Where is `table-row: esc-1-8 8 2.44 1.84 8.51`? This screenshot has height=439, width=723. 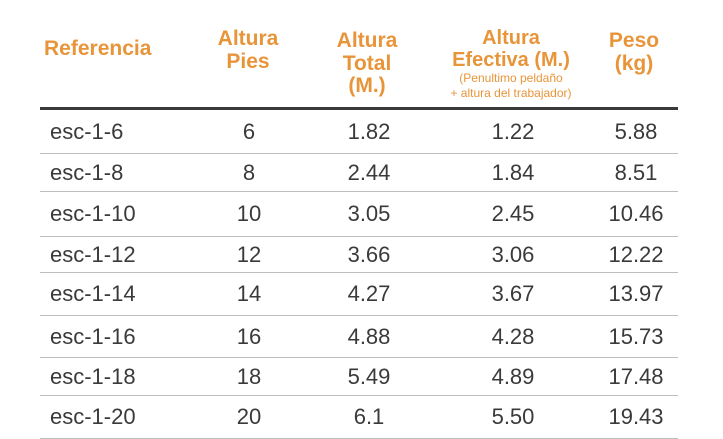 table-row: esc-1-8 8 2.44 1.84 8.51 is located at coordinates (359, 173).